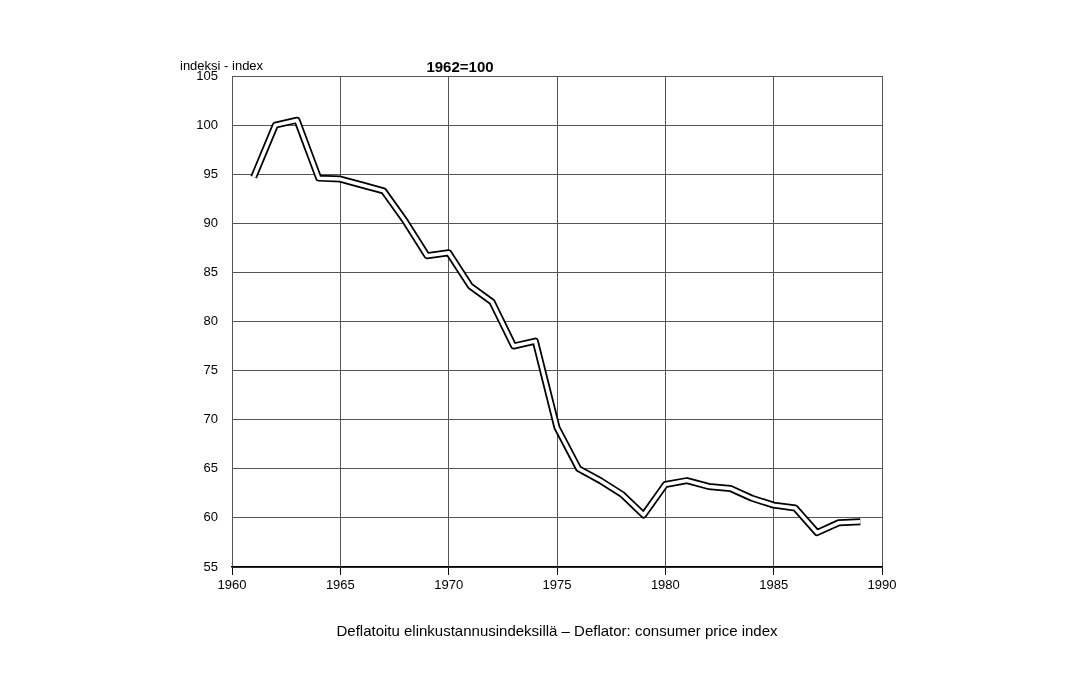 The image size is (1079, 675). I want to click on chart-title: 1962=100, so click(460, 66).